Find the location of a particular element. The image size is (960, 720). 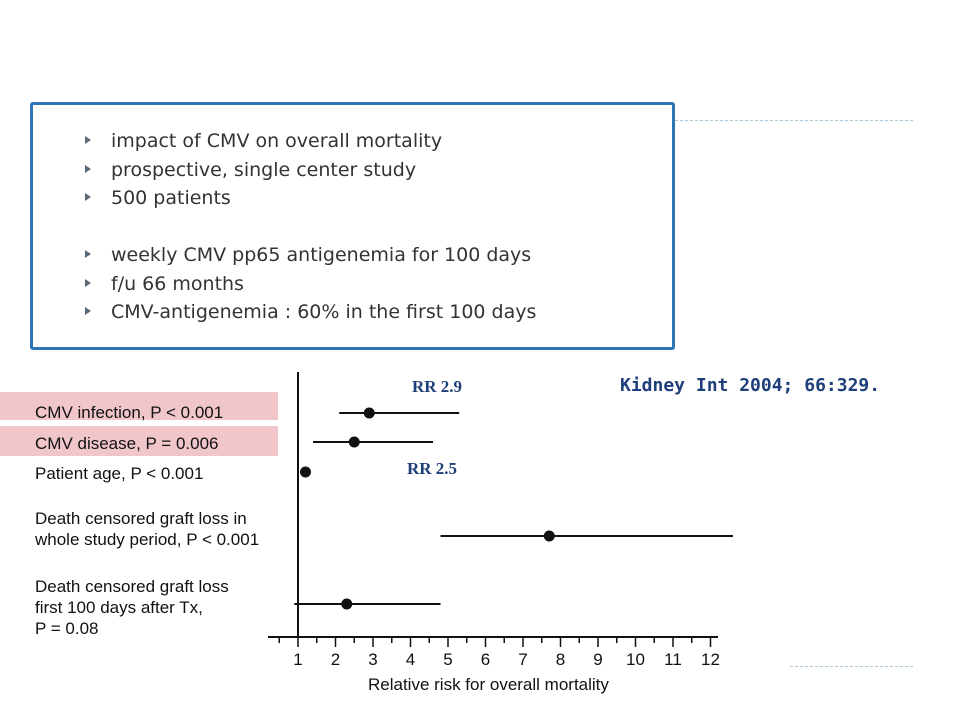

bullet-text: impact of CMV on overall mortality is located at coordinates (277, 141).